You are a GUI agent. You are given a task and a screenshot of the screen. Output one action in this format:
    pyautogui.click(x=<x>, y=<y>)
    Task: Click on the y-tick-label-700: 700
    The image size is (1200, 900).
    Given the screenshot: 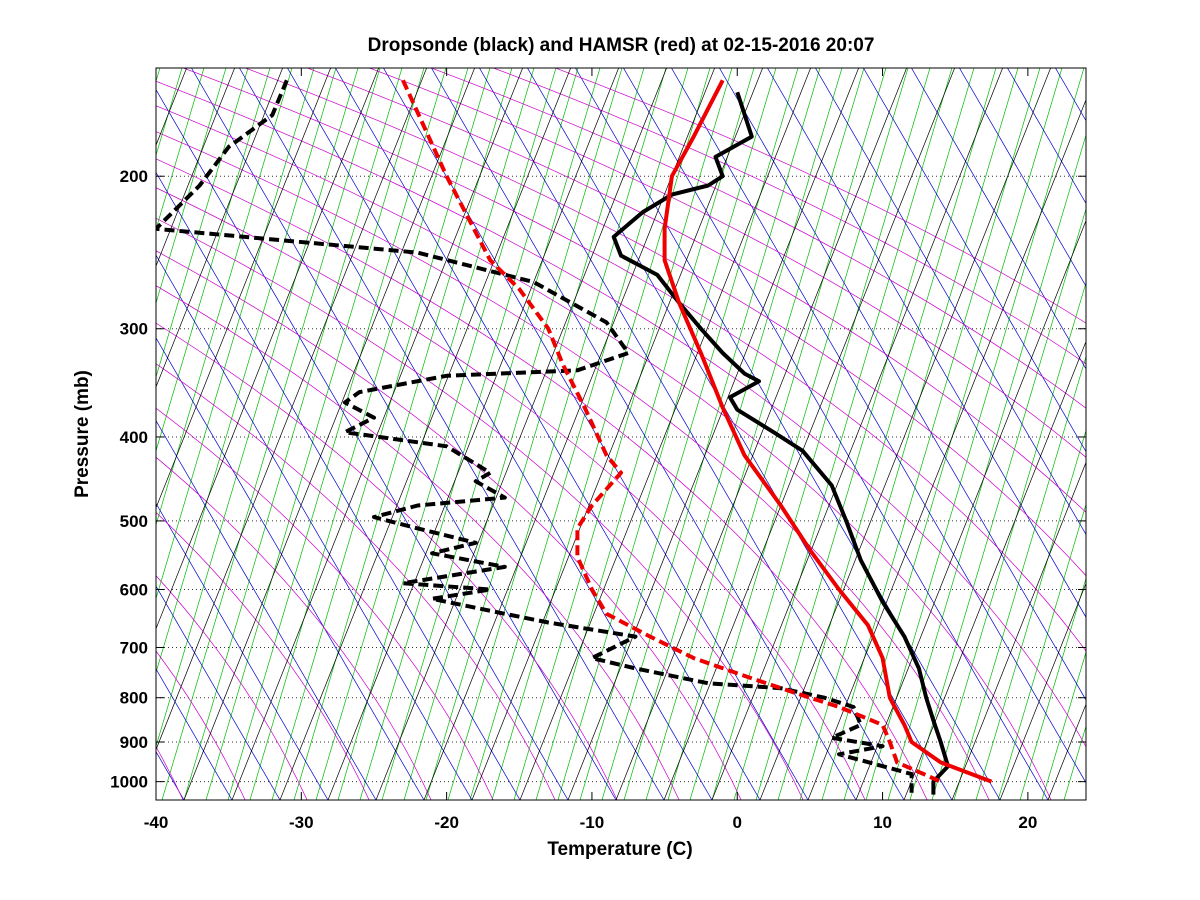 What is the action you would take?
    pyautogui.click(x=134, y=647)
    